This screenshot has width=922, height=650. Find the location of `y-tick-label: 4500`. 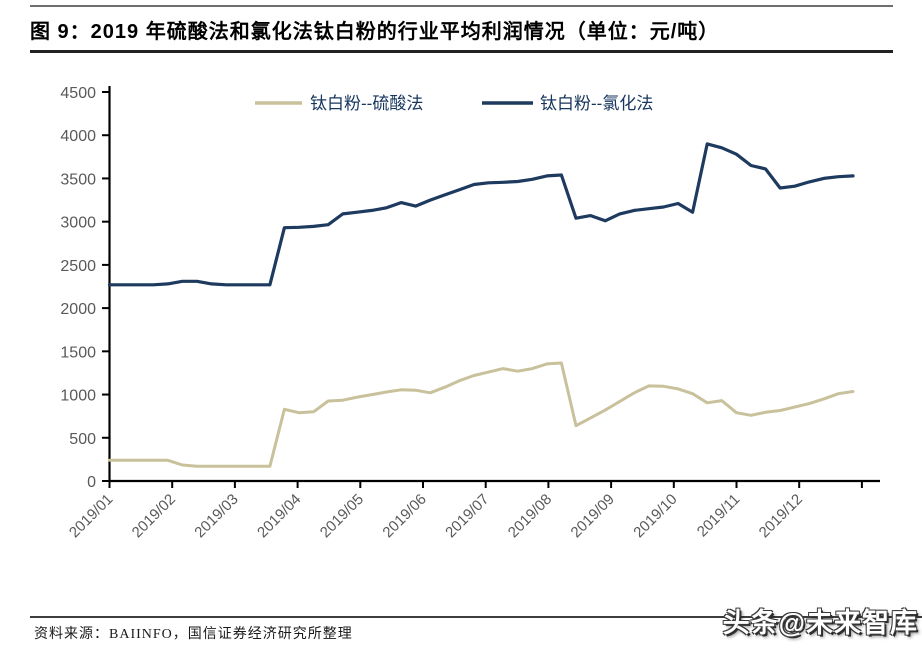

y-tick-label: 4500 is located at coordinates (78, 93).